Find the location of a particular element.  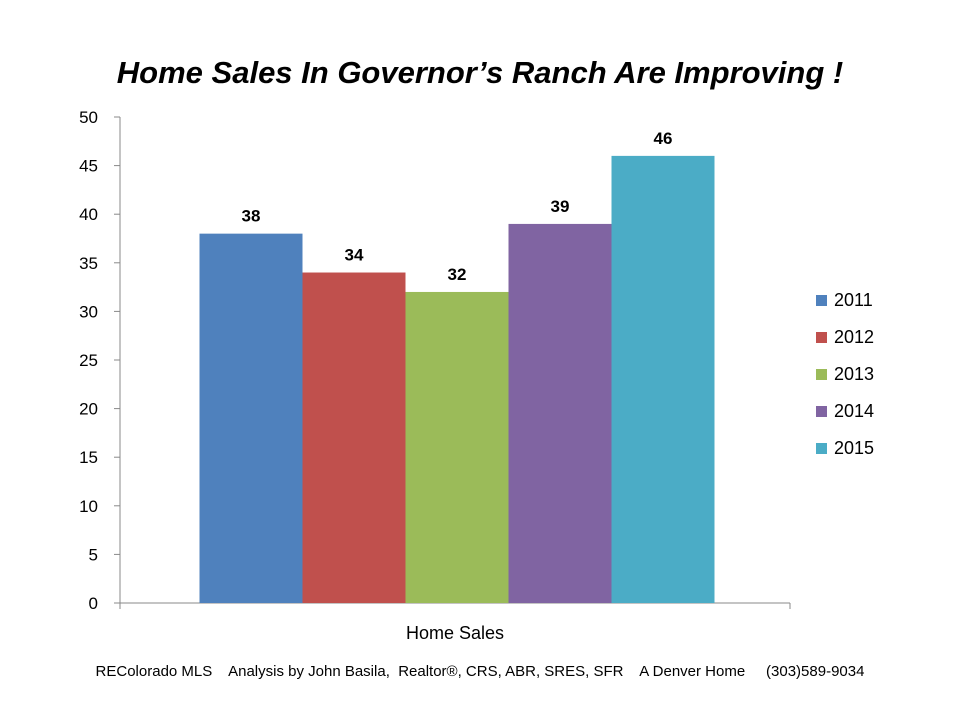

legend-label-2015: 2015 is located at coordinates (854, 448).